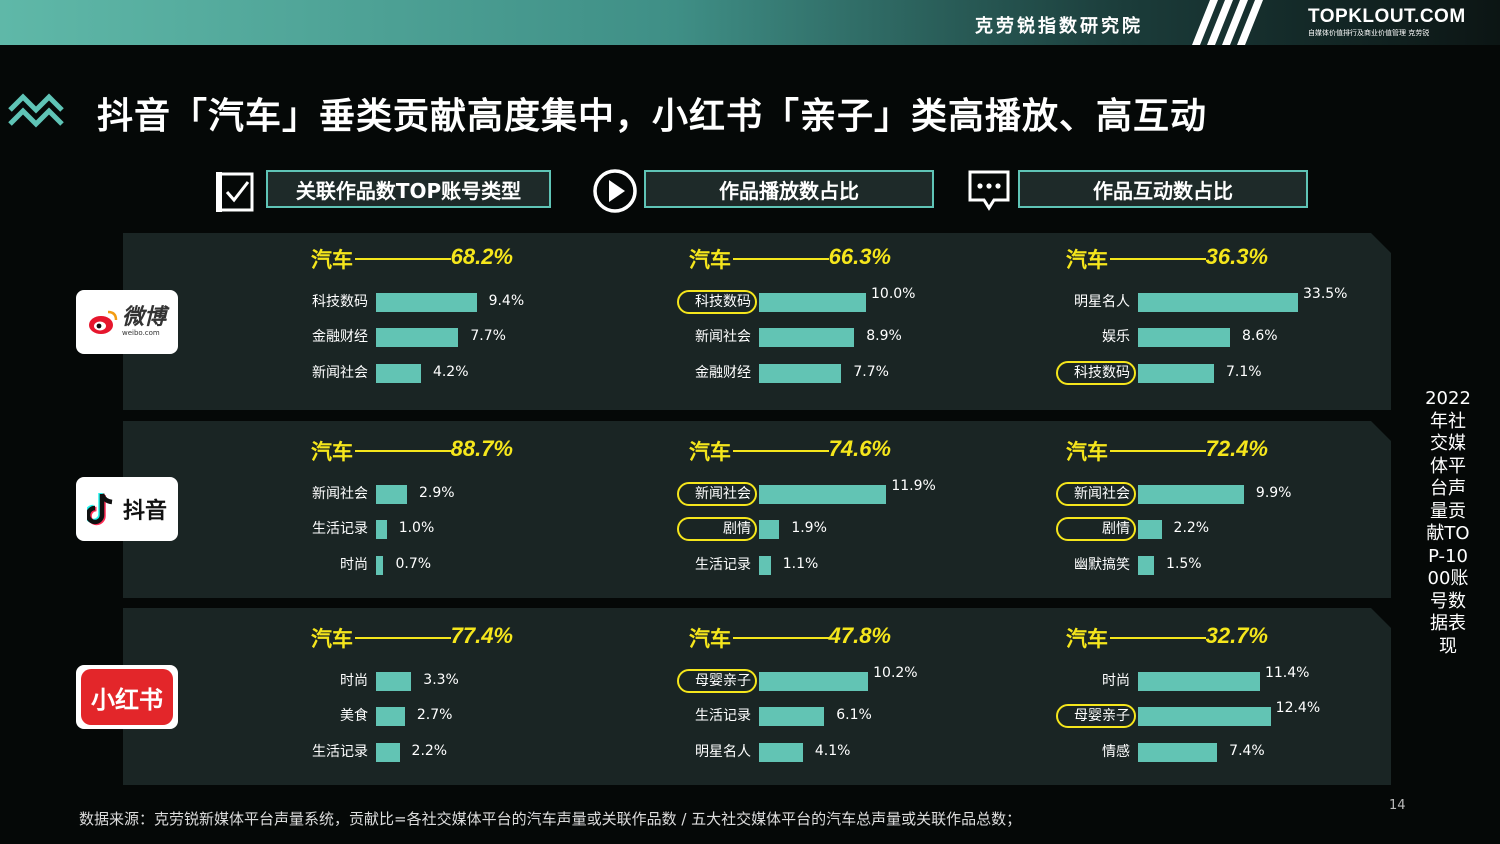 The image size is (1500, 844). What do you see at coordinates (481, 635) in the screenshot?
I see `headline-value: 77.4%` at bounding box center [481, 635].